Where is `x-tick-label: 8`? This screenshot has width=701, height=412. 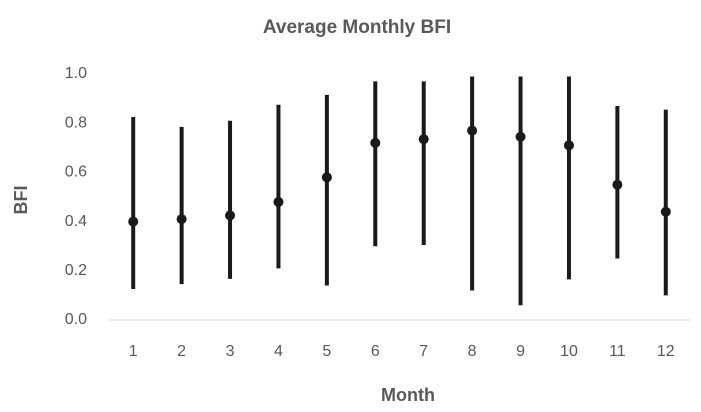 x-tick-label: 8 is located at coordinates (472, 351).